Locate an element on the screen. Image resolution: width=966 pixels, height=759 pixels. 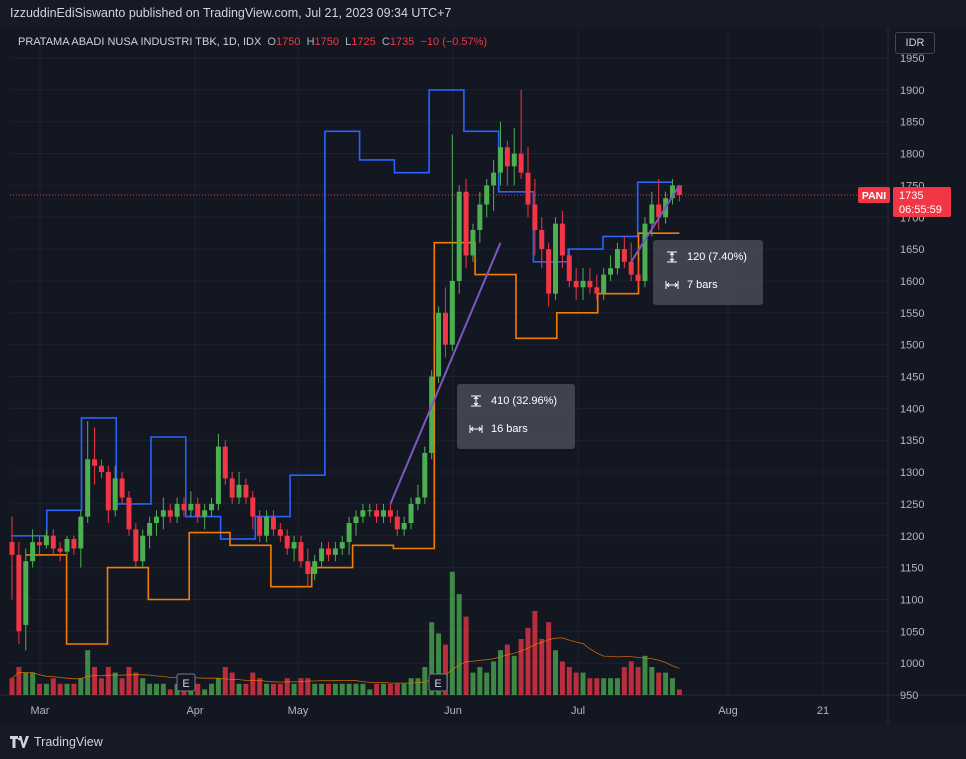
price-tick-label: 1100 is located at coordinates (912, 600).